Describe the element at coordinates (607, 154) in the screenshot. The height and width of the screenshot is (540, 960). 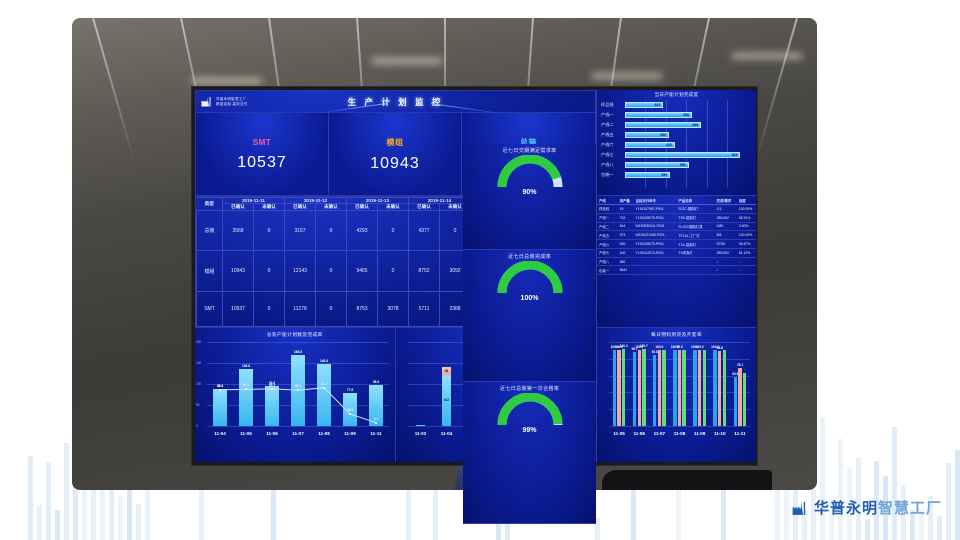
I see `hbar-label: 产线七` at that location.